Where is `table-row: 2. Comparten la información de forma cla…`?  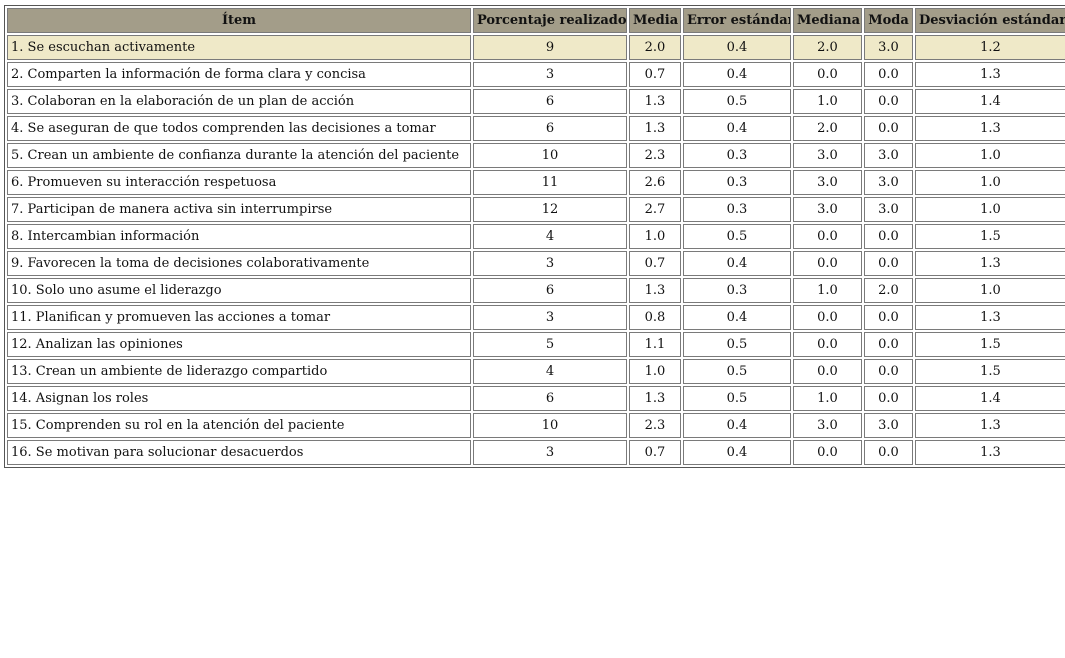
table-row: 2. Comparten la información de forma cla… is located at coordinates (536, 74).